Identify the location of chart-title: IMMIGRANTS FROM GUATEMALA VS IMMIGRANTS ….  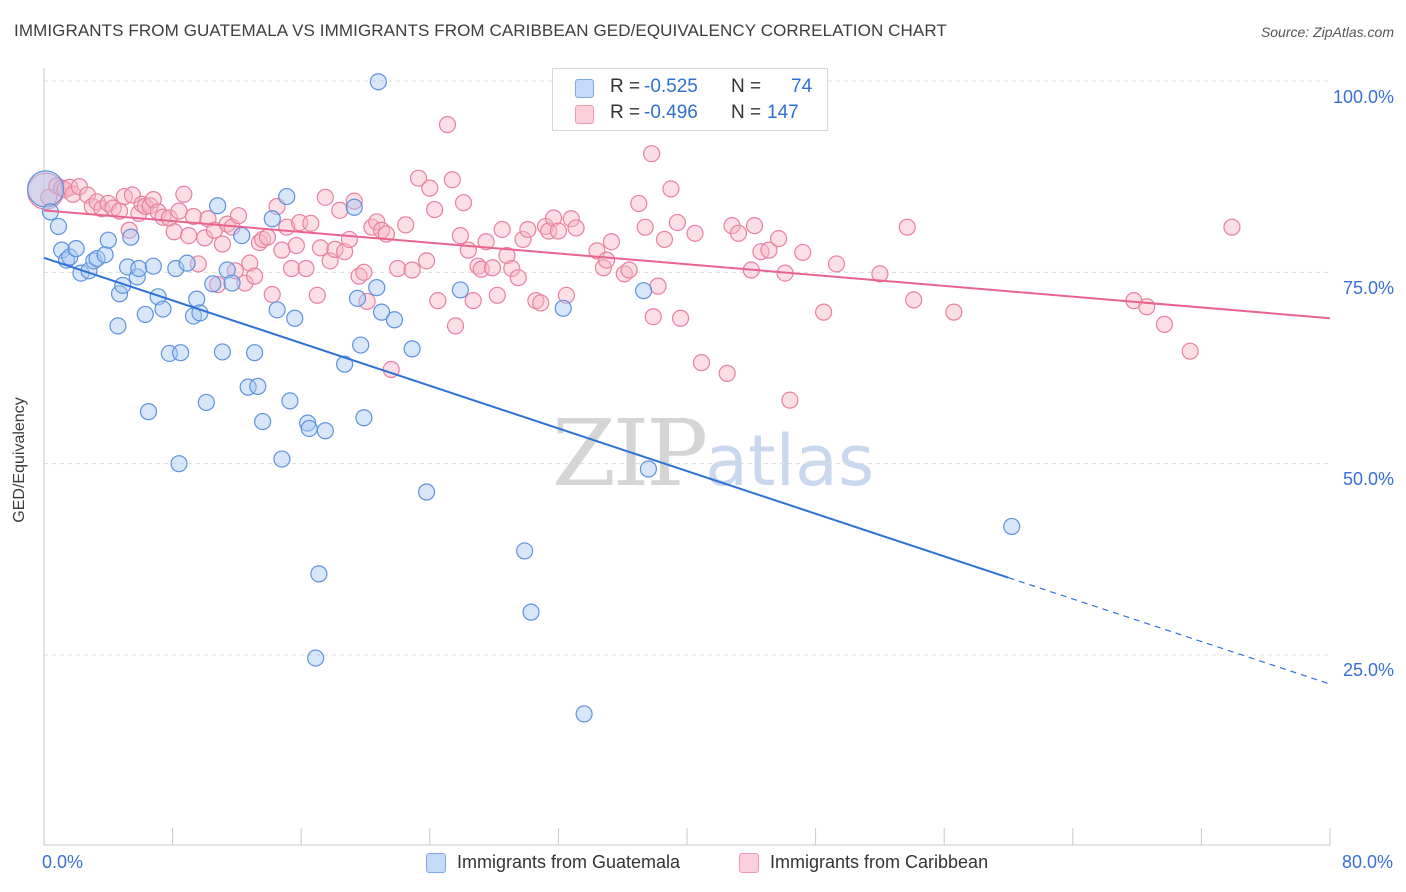
(480, 30).